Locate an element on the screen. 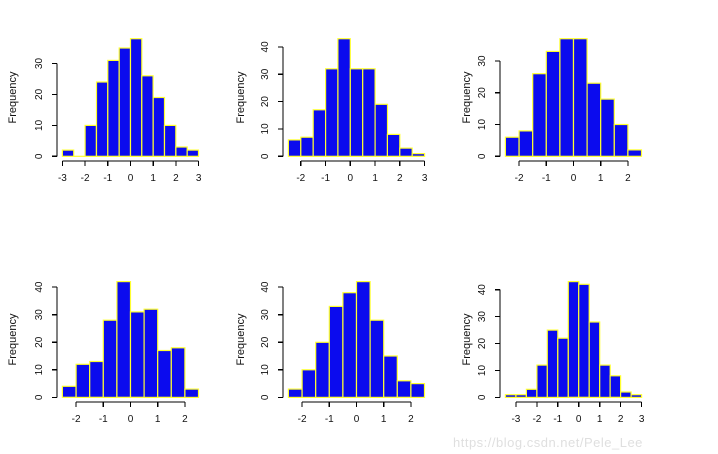  watermark: https://blog.csdn.net/Pele_Lee is located at coordinates (548, 442).